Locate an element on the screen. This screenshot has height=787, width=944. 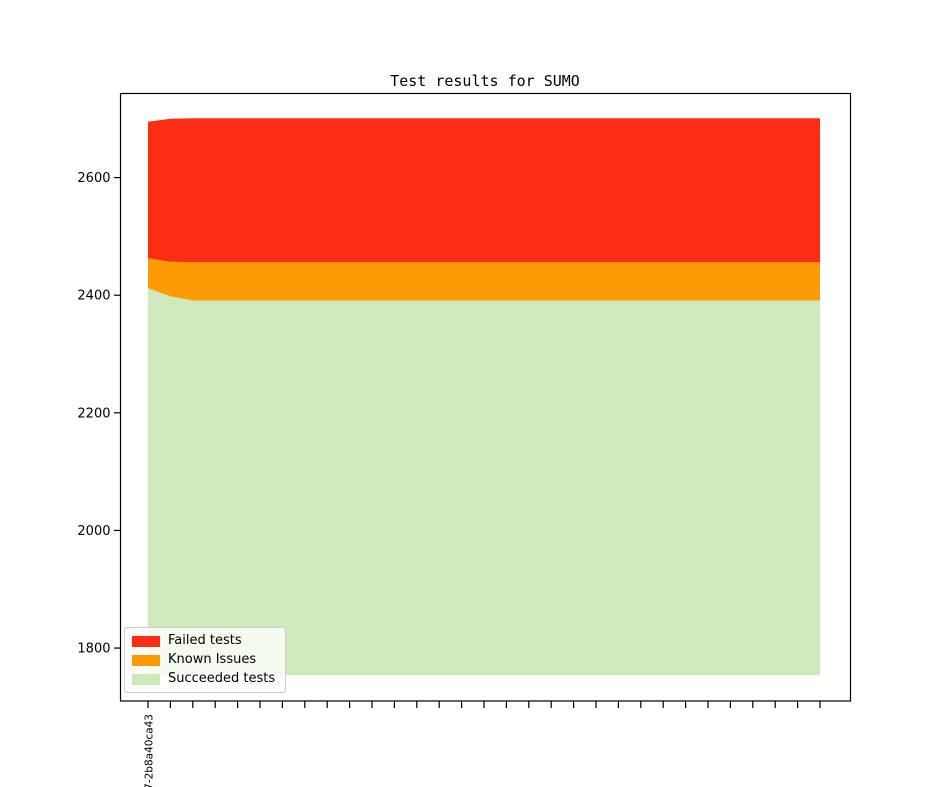
y-tick-label: 2600 is located at coordinates (93, 178).